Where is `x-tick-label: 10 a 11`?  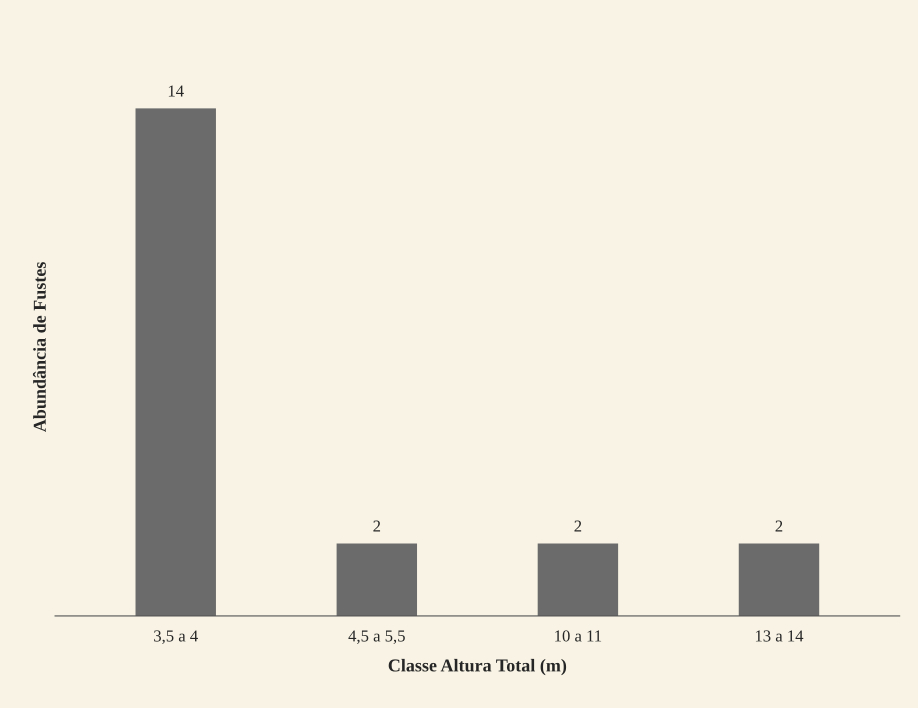
x-tick-label: 10 a 11 is located at coordinates (578, 636).